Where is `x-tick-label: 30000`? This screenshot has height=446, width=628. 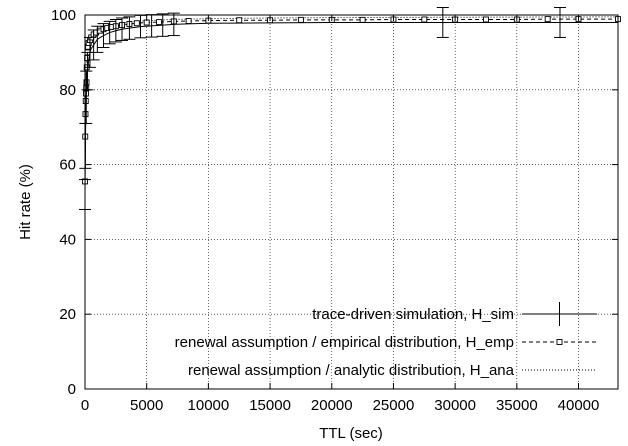 x-tick-label: 30000 is located at coordinates (455, 405).